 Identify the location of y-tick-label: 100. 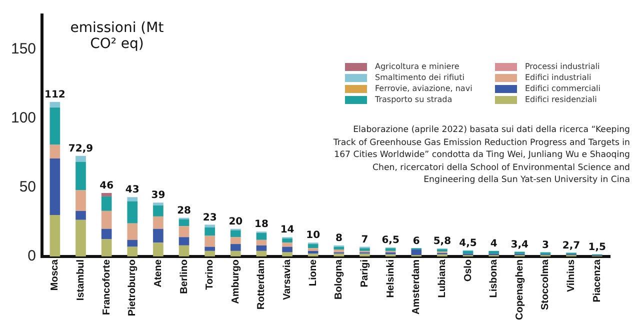
(23, 118).